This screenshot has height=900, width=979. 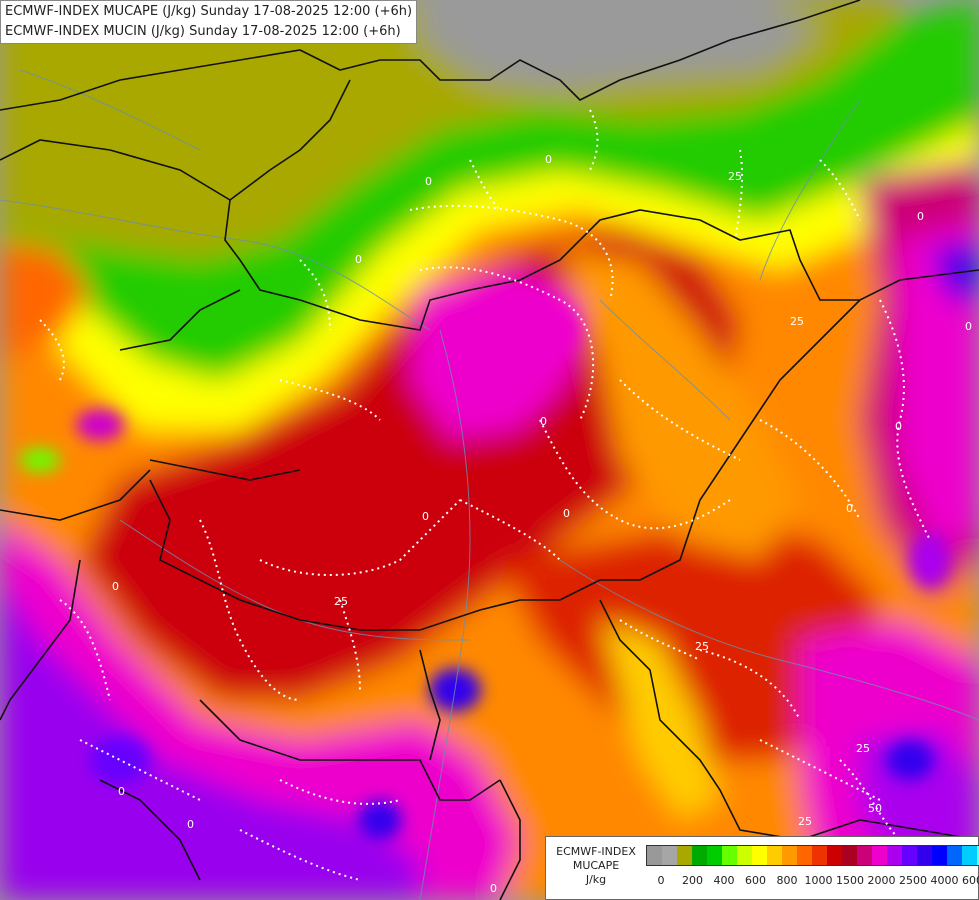 I want to click on contour-label: 50, so click(x=875, y=808).